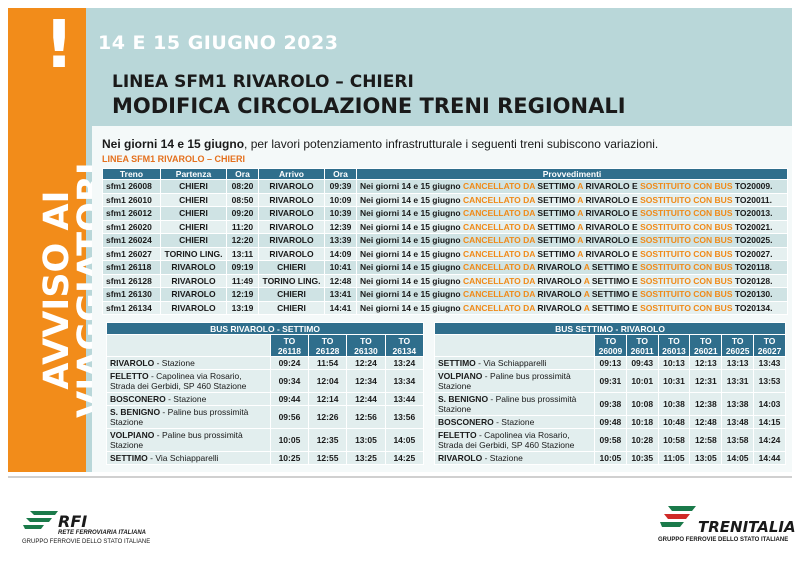 The image size is (800, 561). What do you see at coordinates (769, 458) in the screenshot?
I see `bus-time: 14:44` at bounding box center [769, 458].